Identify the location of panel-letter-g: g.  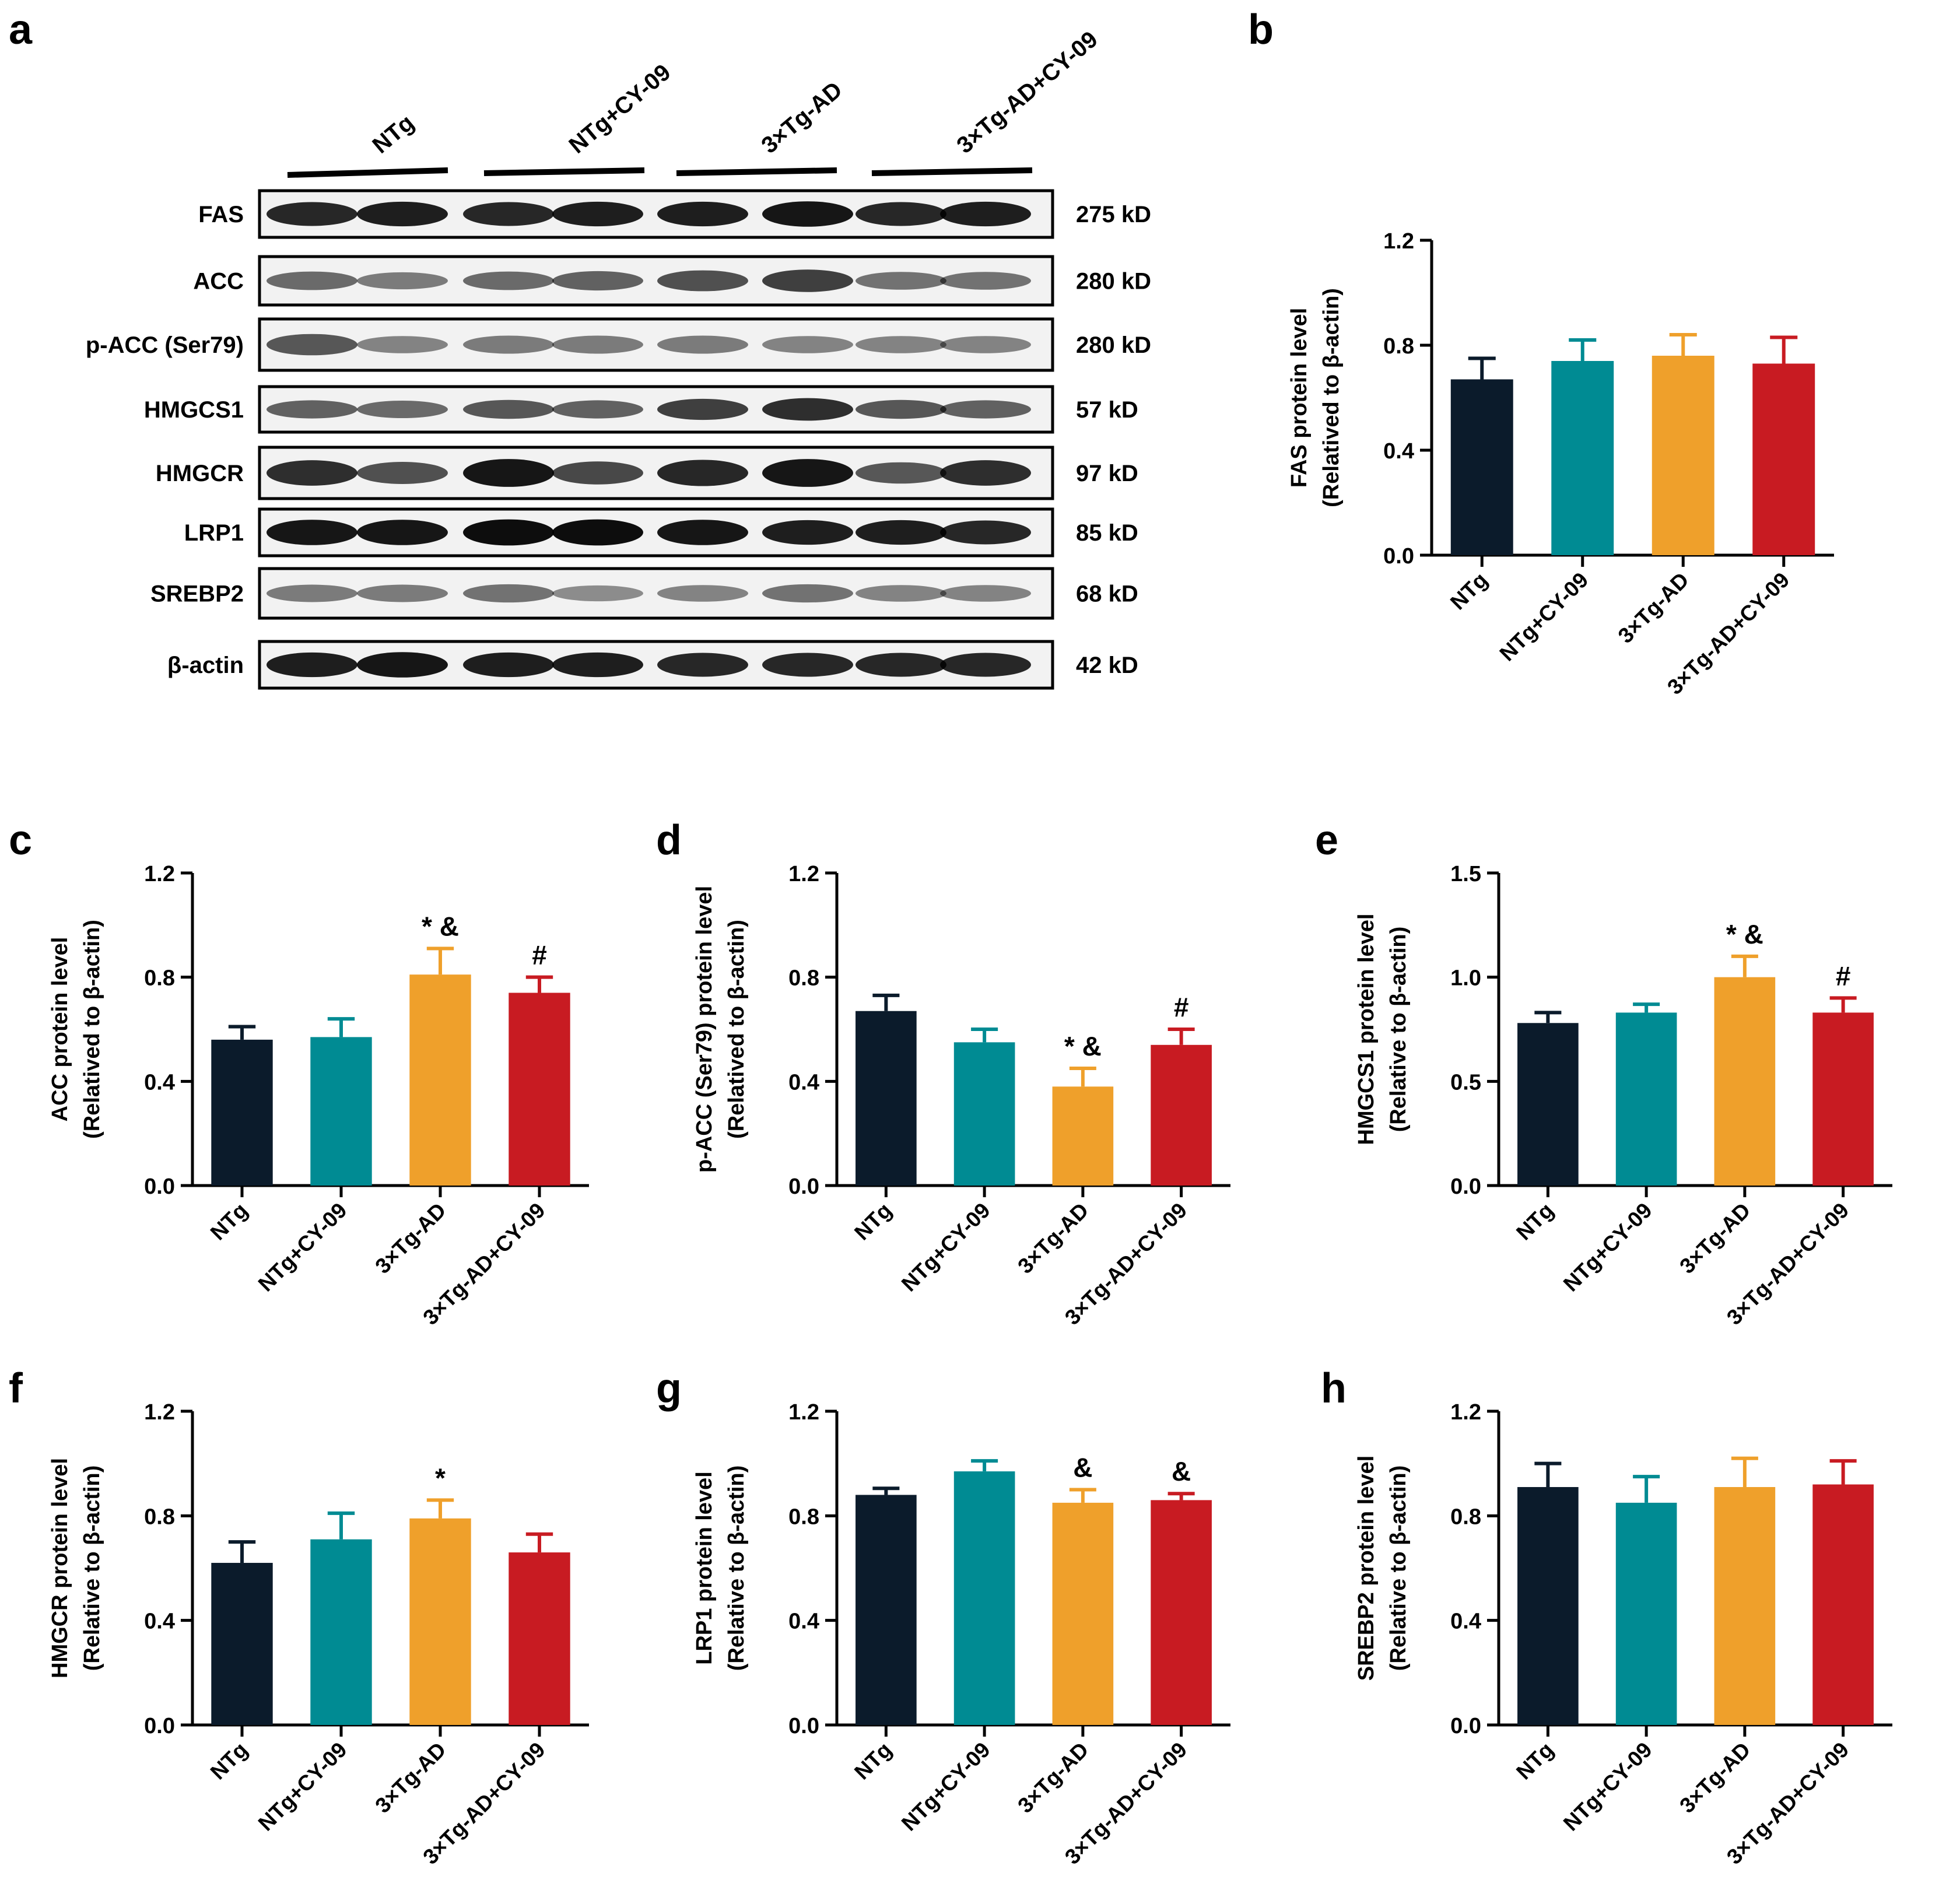
(669, 1388).